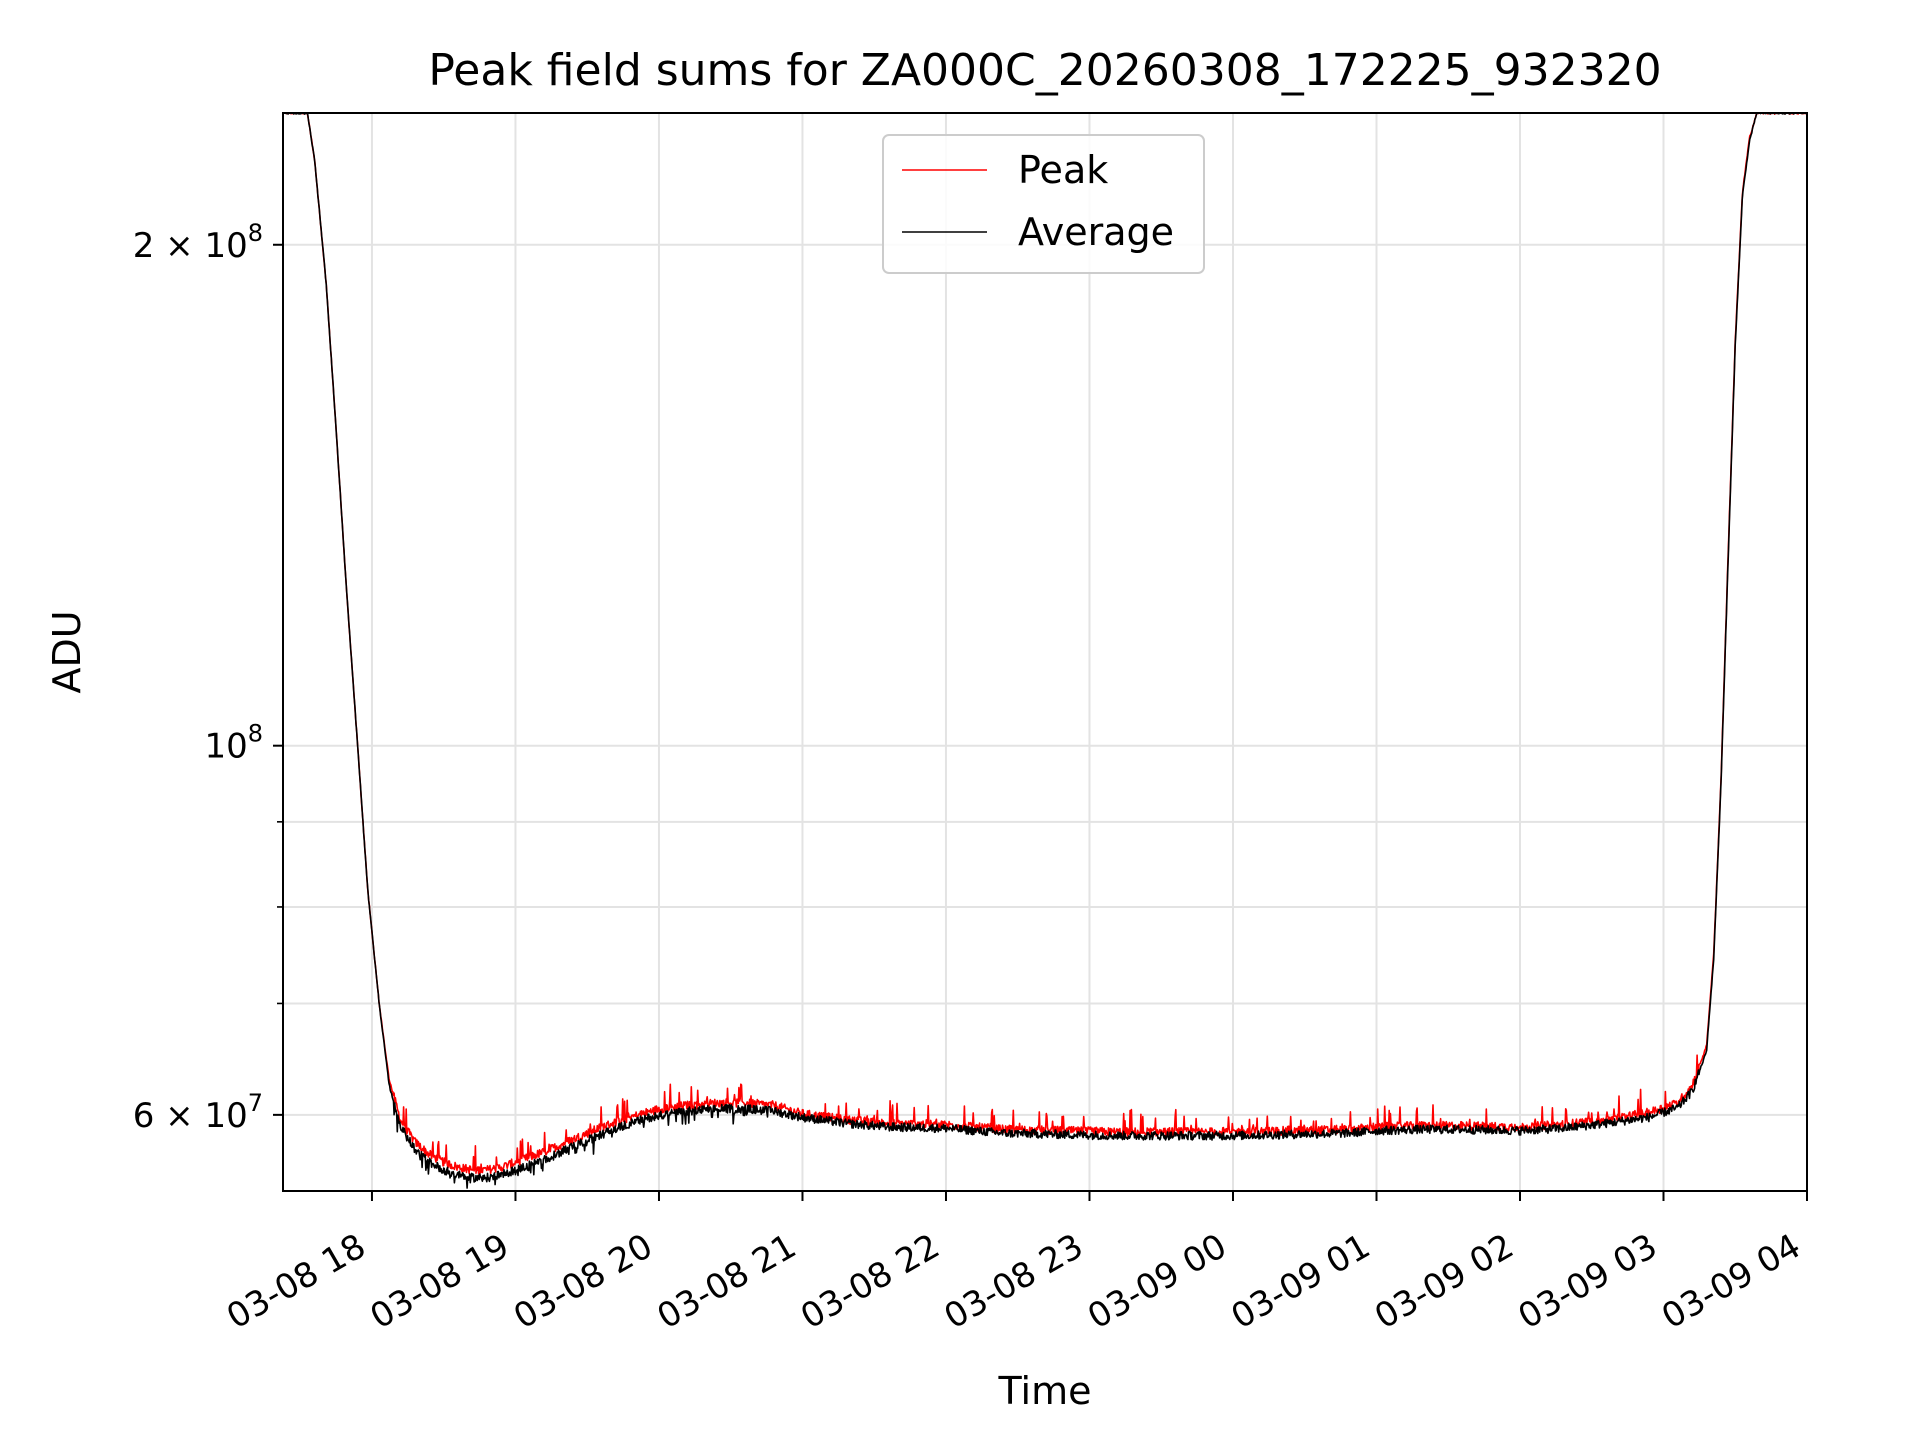 The height and width of the screenshot is (1440, 1920). What do you see at coordinates (1043, 204) in the screenshot?
I see `legend: Peak Average` at bounding box center [1043, 204].